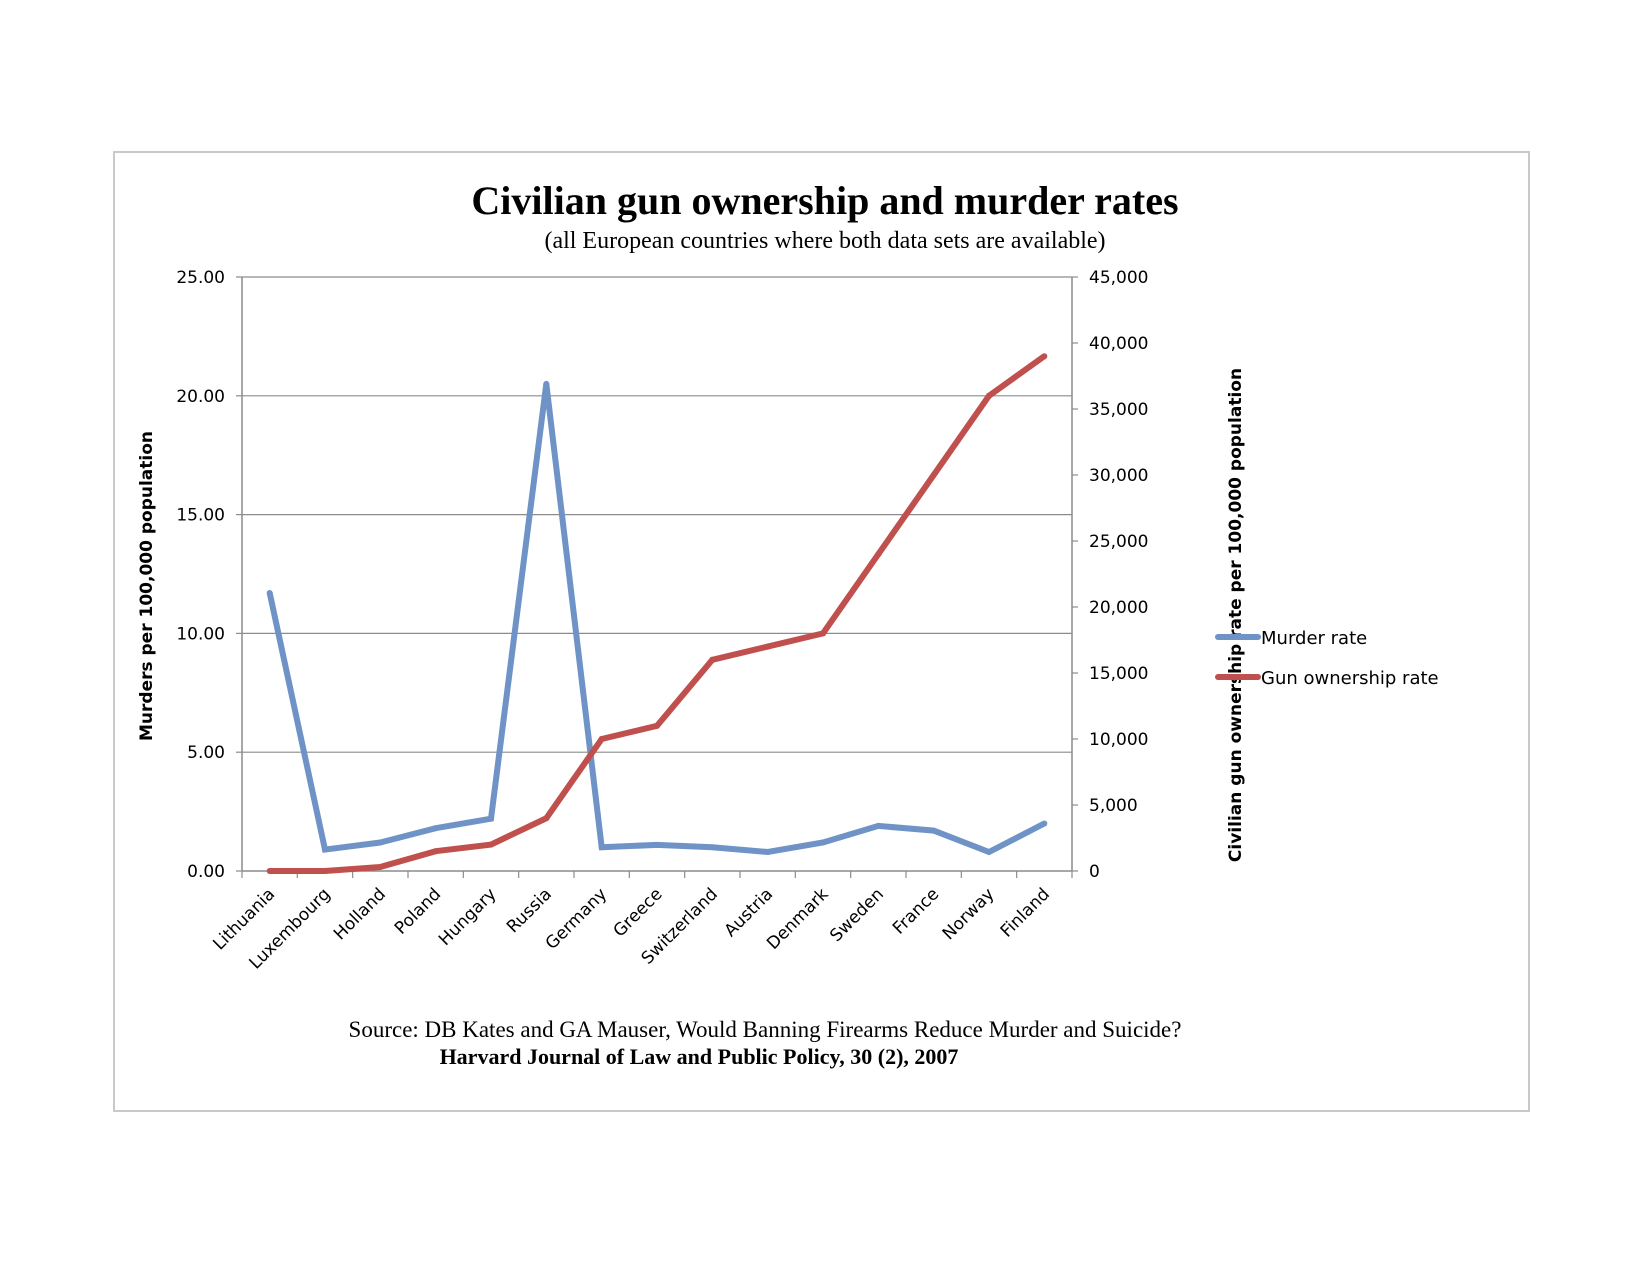 The width and height of the screenshot is (1650, 1275). Describe the element at coordinates (467, 916) in the screenshot. I see `x-tick-label: Hungary` at that location.